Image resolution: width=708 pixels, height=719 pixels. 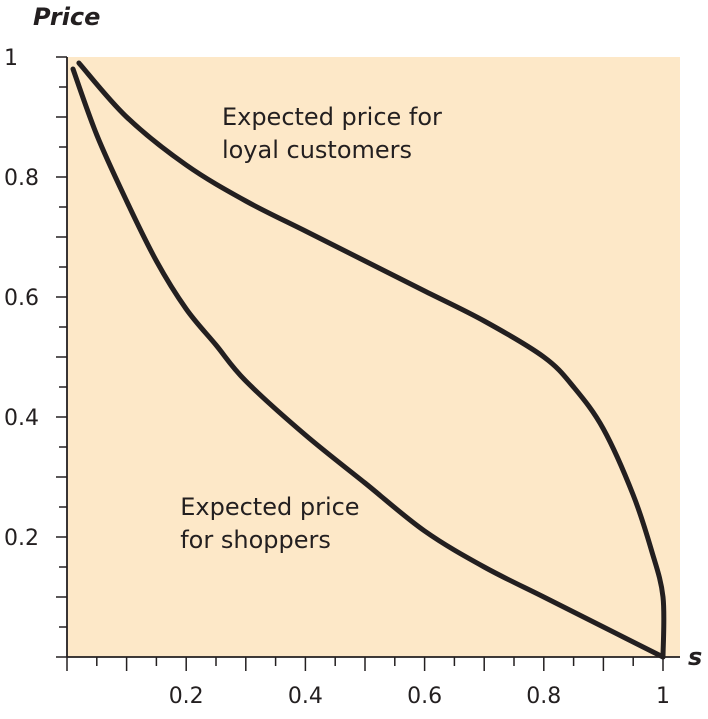 What do you see at coordinates (269, 507) in the screenshot?
I see `annotation-line: Expected price` at bounding box center [269, 507].